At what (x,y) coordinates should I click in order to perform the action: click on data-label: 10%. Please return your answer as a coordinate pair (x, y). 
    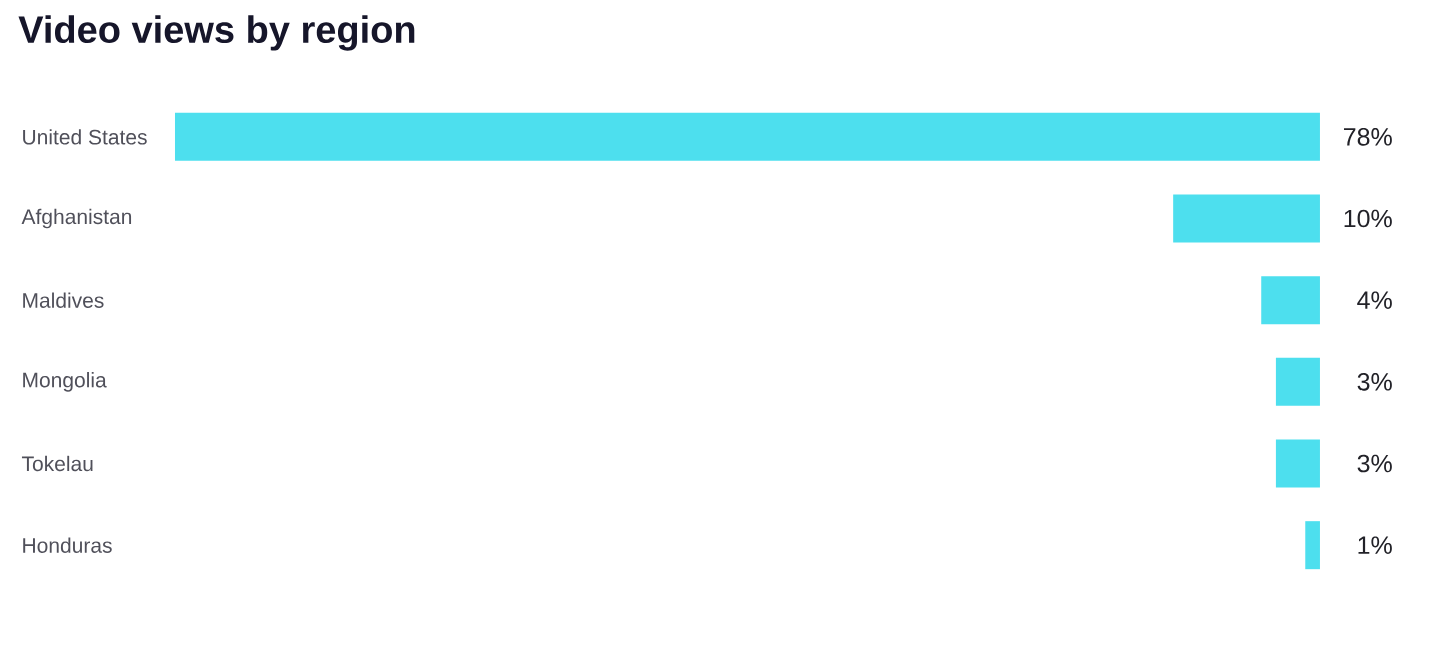
    Looking at the image, I should click on (1368, 218).